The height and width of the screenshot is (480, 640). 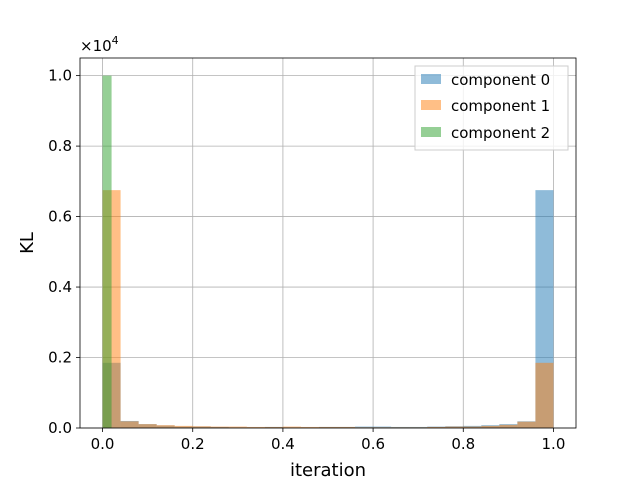 I want to click on y-tick-label: 0.2, so click(x=60, y=358).